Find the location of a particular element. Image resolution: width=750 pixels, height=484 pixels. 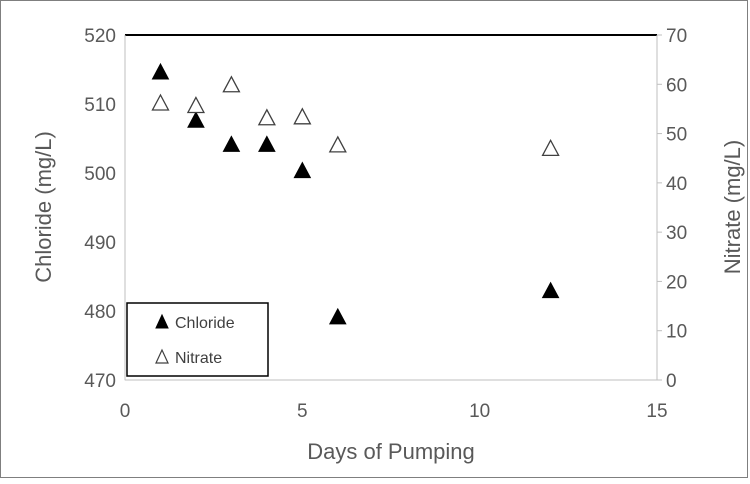

x-axis-title: Days of Pumping is located at coordinates (391, 451).